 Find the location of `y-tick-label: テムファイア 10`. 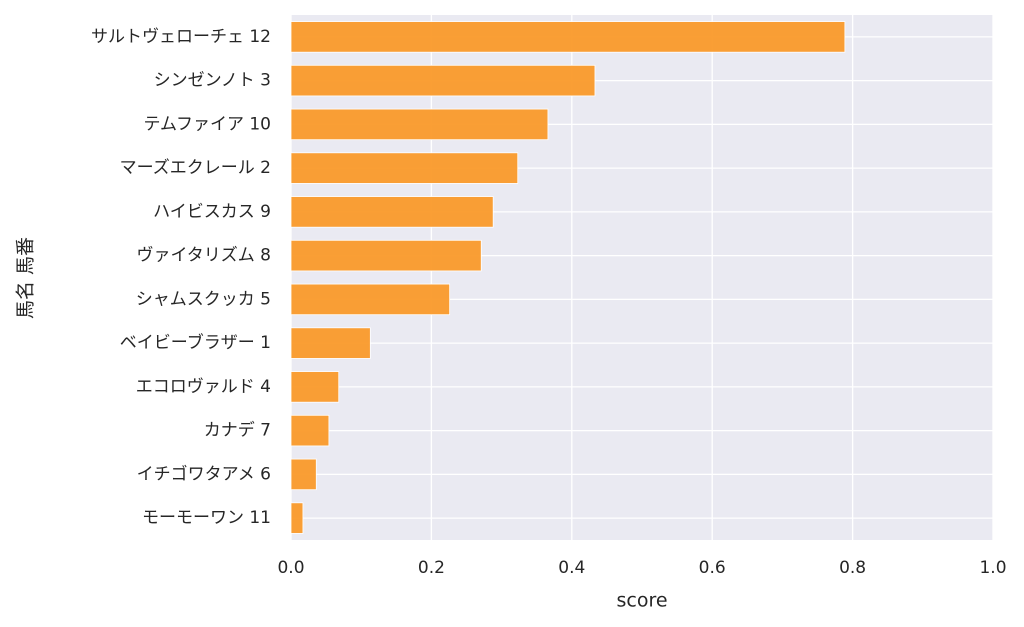

y-tick-label: テムファイア 10 is located at coordinates (207, 124).